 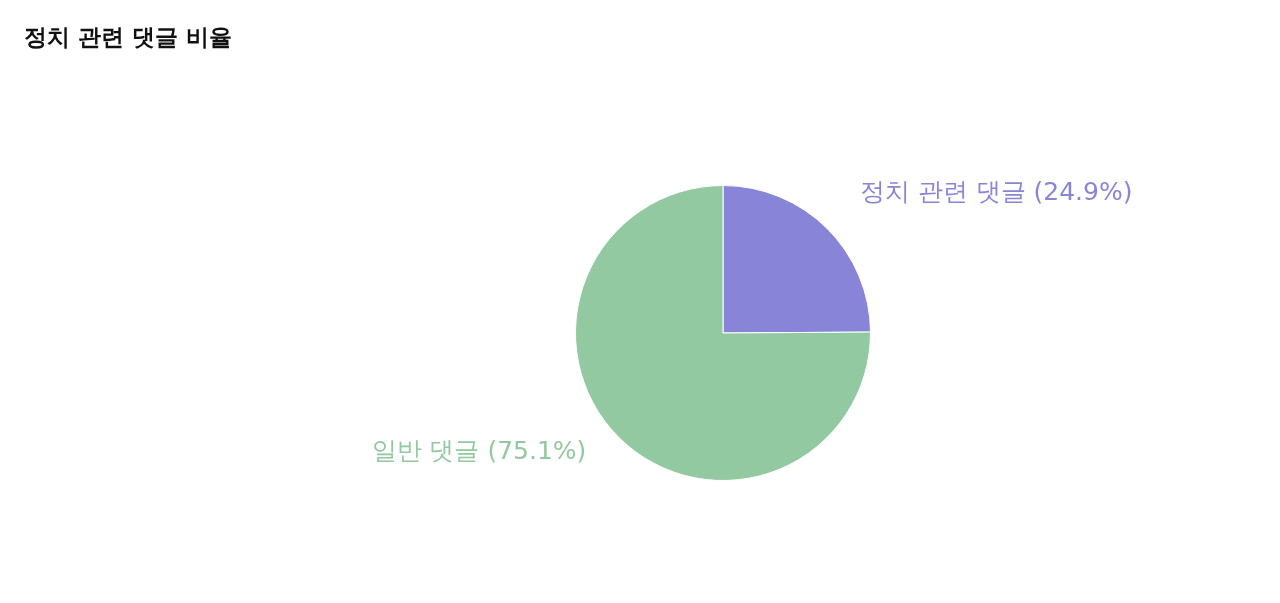 What do you see at coordinates (128, 37) in the screenshot?
I see `text: 정치 관련 댓글 비율` at bounding box center [128, 37].